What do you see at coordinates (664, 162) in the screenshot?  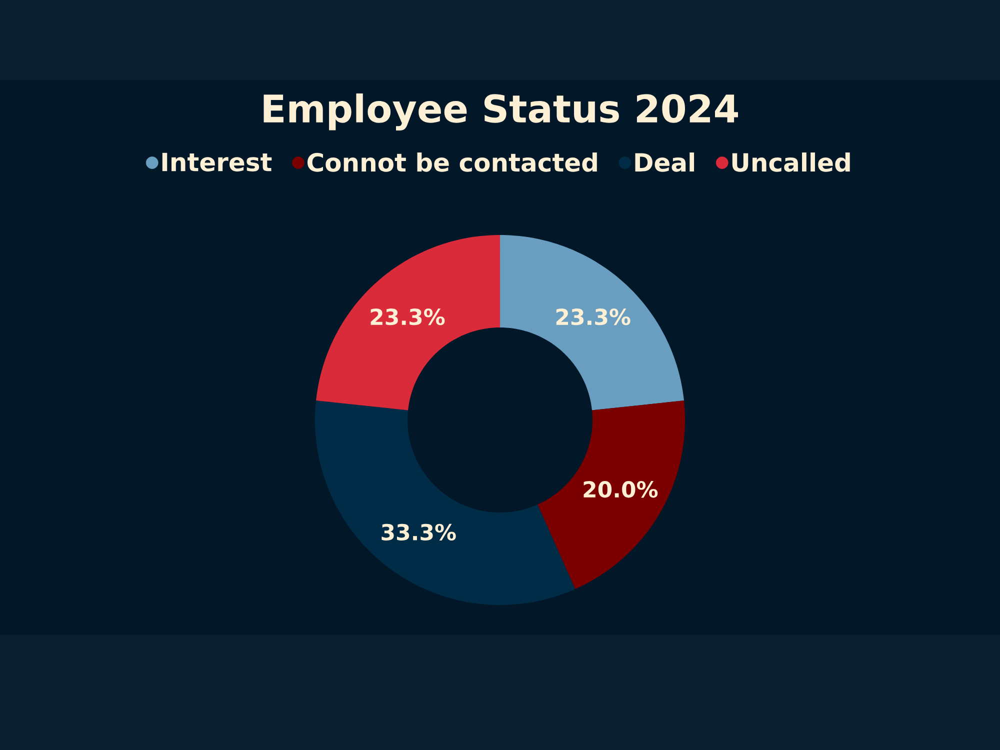 I see `legend-label: Deal` at bounding box center [664, 162].